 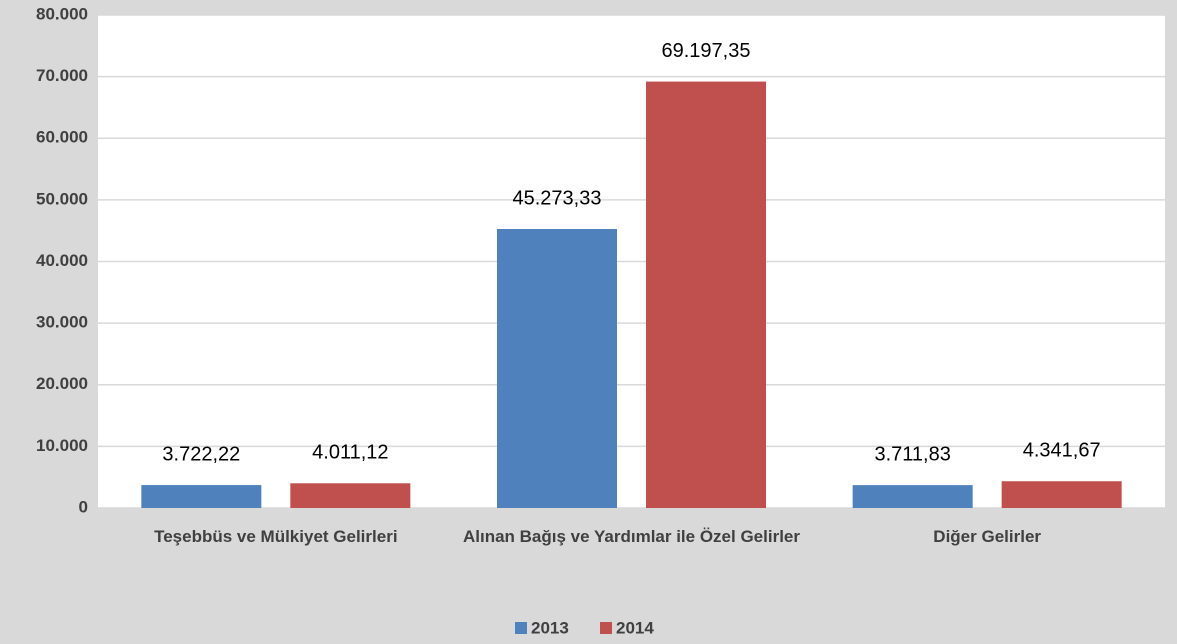 I want to click on value-label: 45.273,33, so click(x=557, y=198).